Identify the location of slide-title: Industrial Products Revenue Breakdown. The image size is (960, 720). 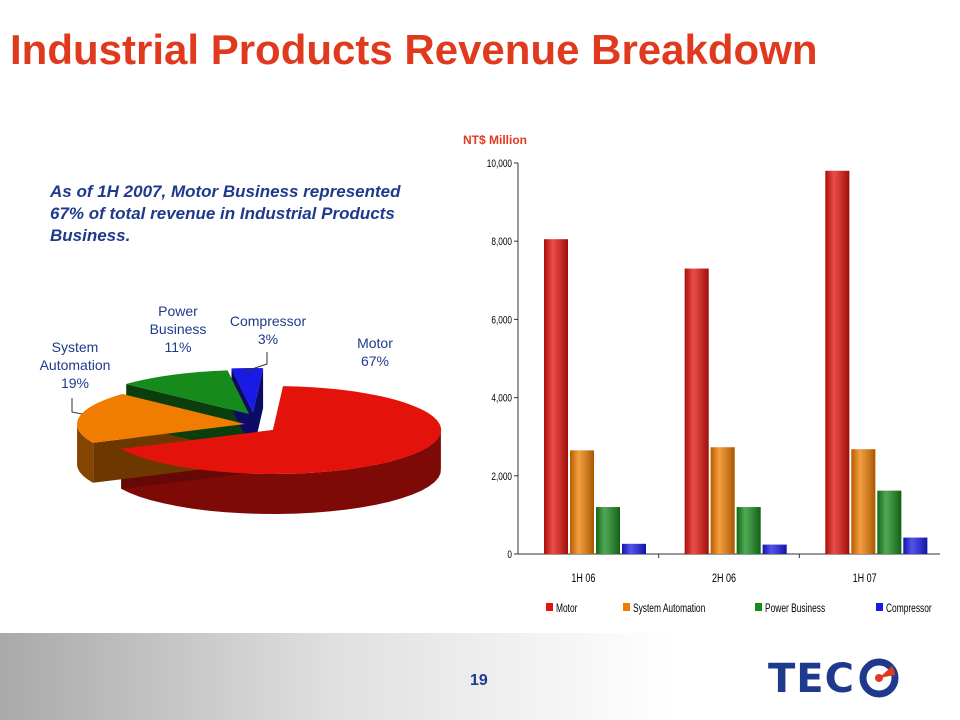
(414, 49).